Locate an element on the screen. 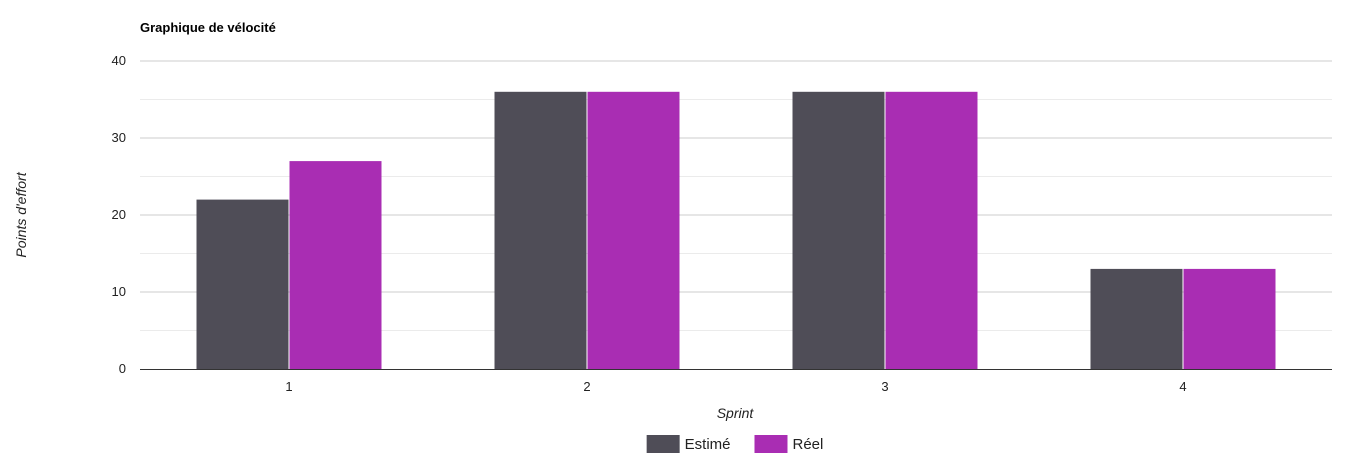 This screenshot has height=467, width=1356. y-tick-label: 20 is located at coordinates (119, 214).